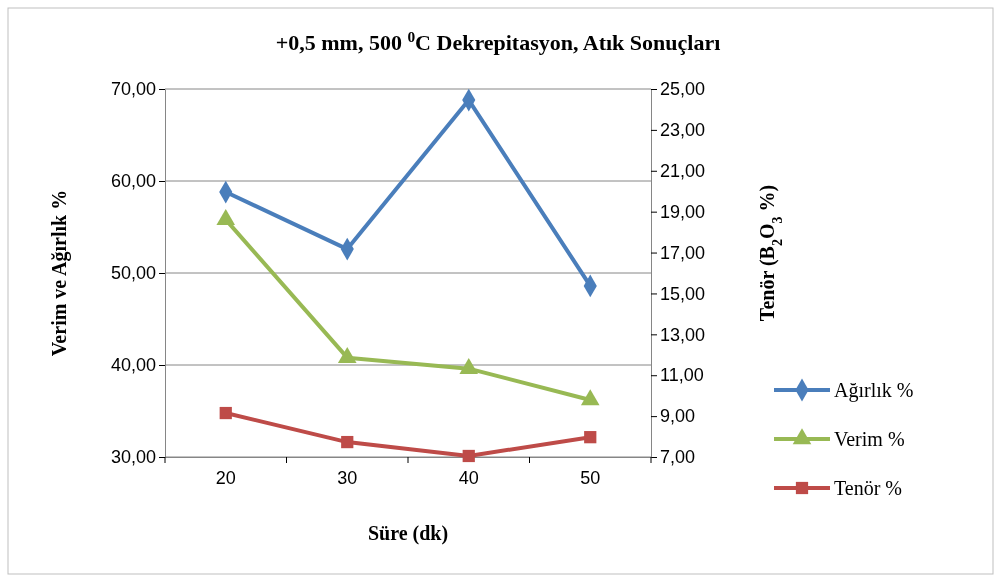 The width and height of the screenshot is (1001, 581). I want to click on y2-tick-label: 25,00, so click(683, 89).